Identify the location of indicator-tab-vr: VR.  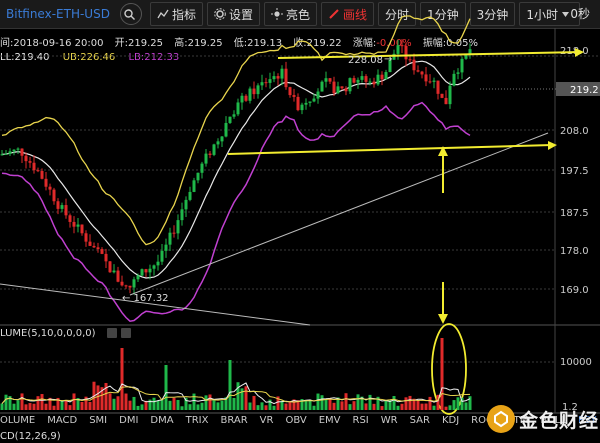
(266, 420).